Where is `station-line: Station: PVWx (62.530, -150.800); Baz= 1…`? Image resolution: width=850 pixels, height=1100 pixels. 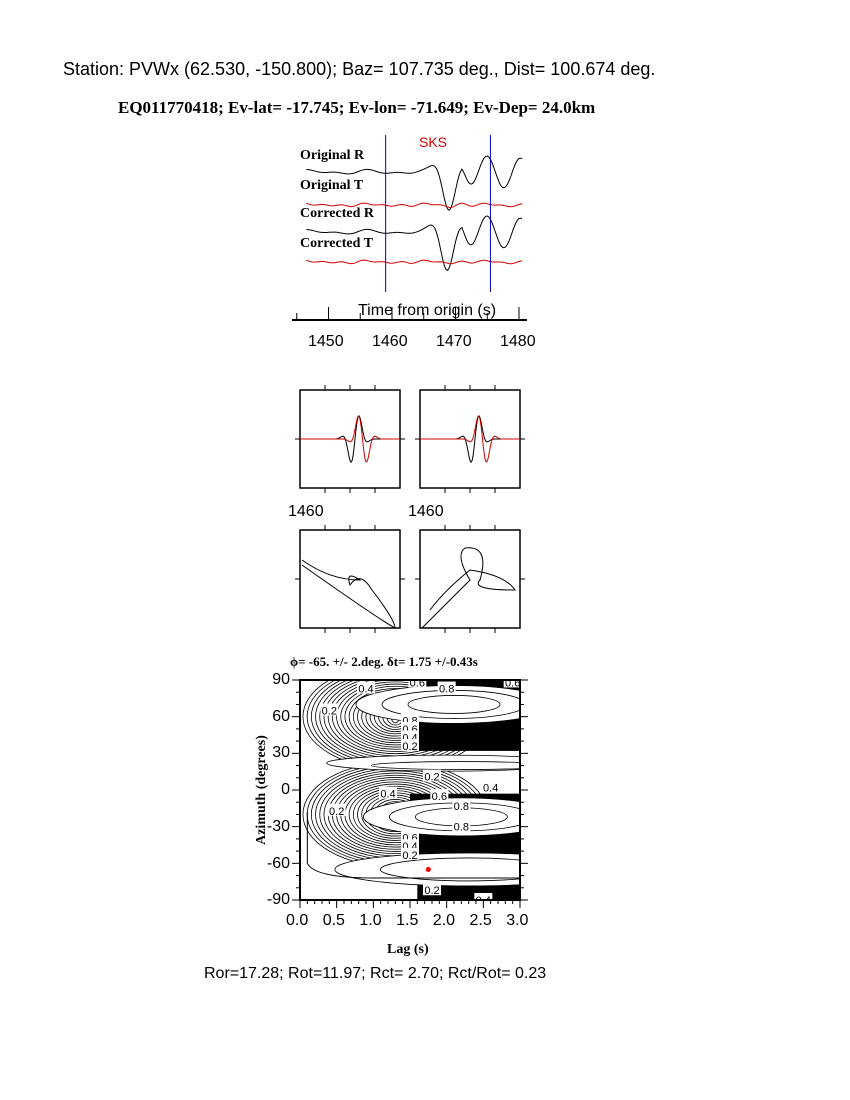 station-line: Station: PVWx (62.530, -150.800); Baz= 1… is located at coordinates (359, 69).